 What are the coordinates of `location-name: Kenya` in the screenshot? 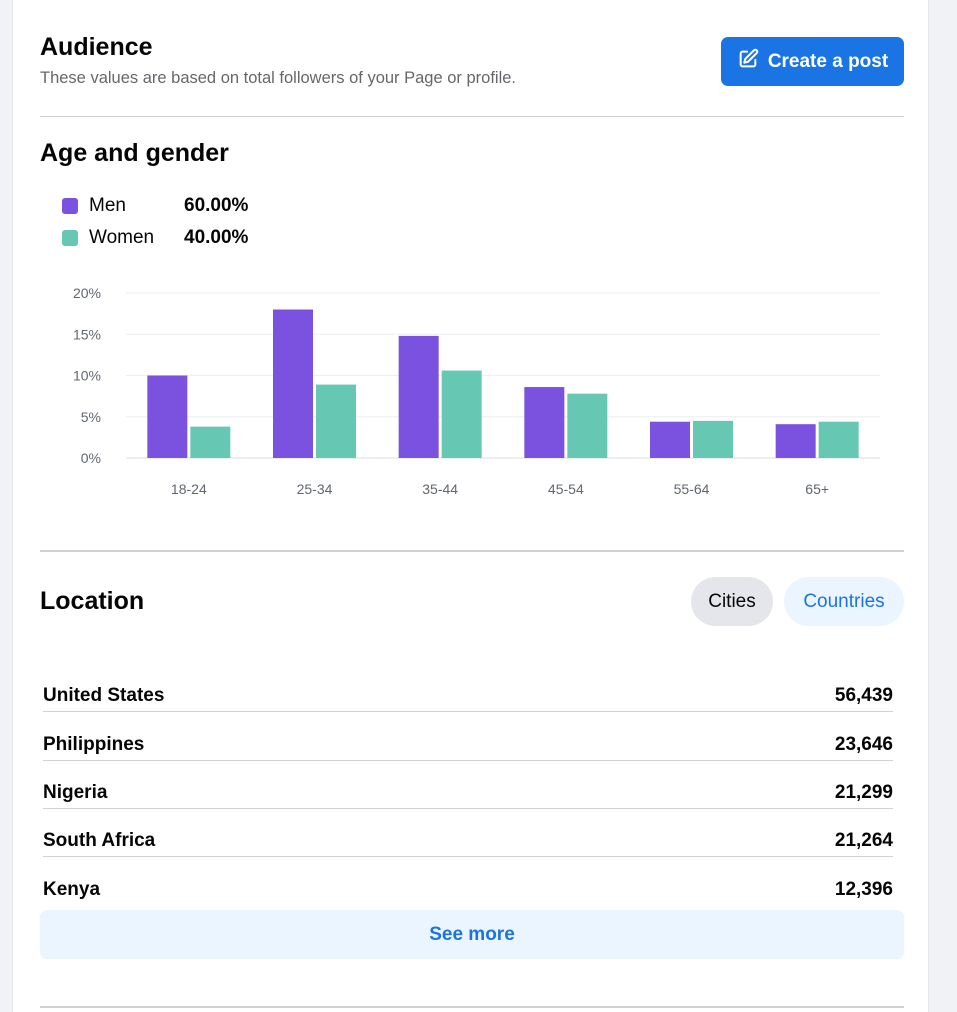 It's located at (72, 890).